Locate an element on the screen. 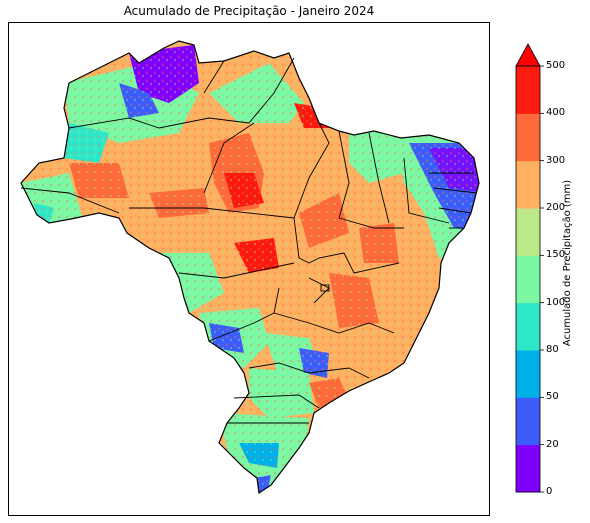 The width and height of the screenshot is (590, 523). colorbar-frame is located at coordinates (528, 279).